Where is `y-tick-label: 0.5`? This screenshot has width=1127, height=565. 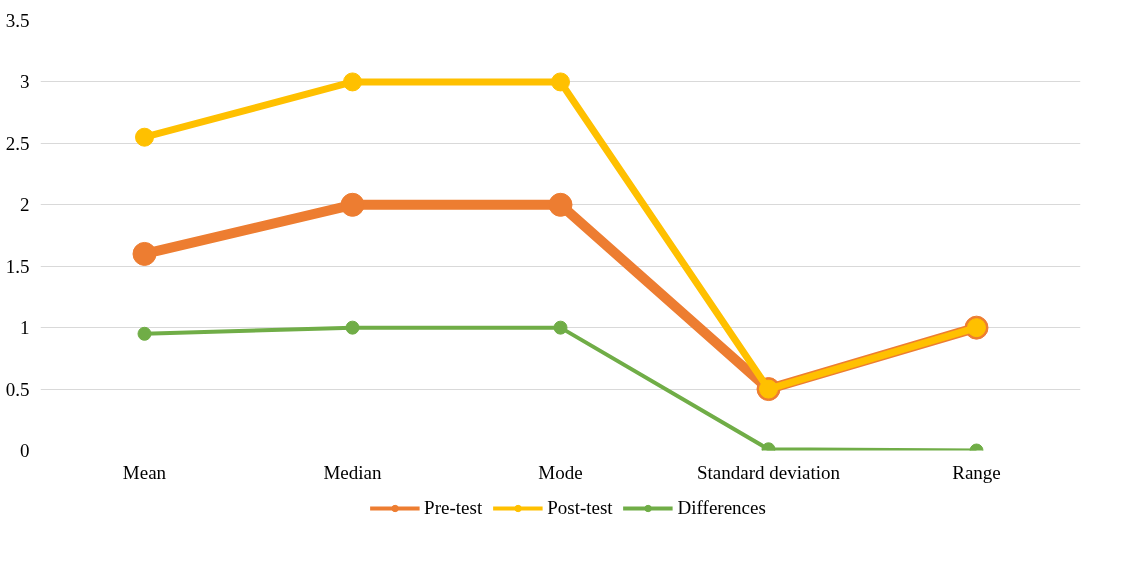 y-tick-label: 0.5 is located at coordinates (17, 389).